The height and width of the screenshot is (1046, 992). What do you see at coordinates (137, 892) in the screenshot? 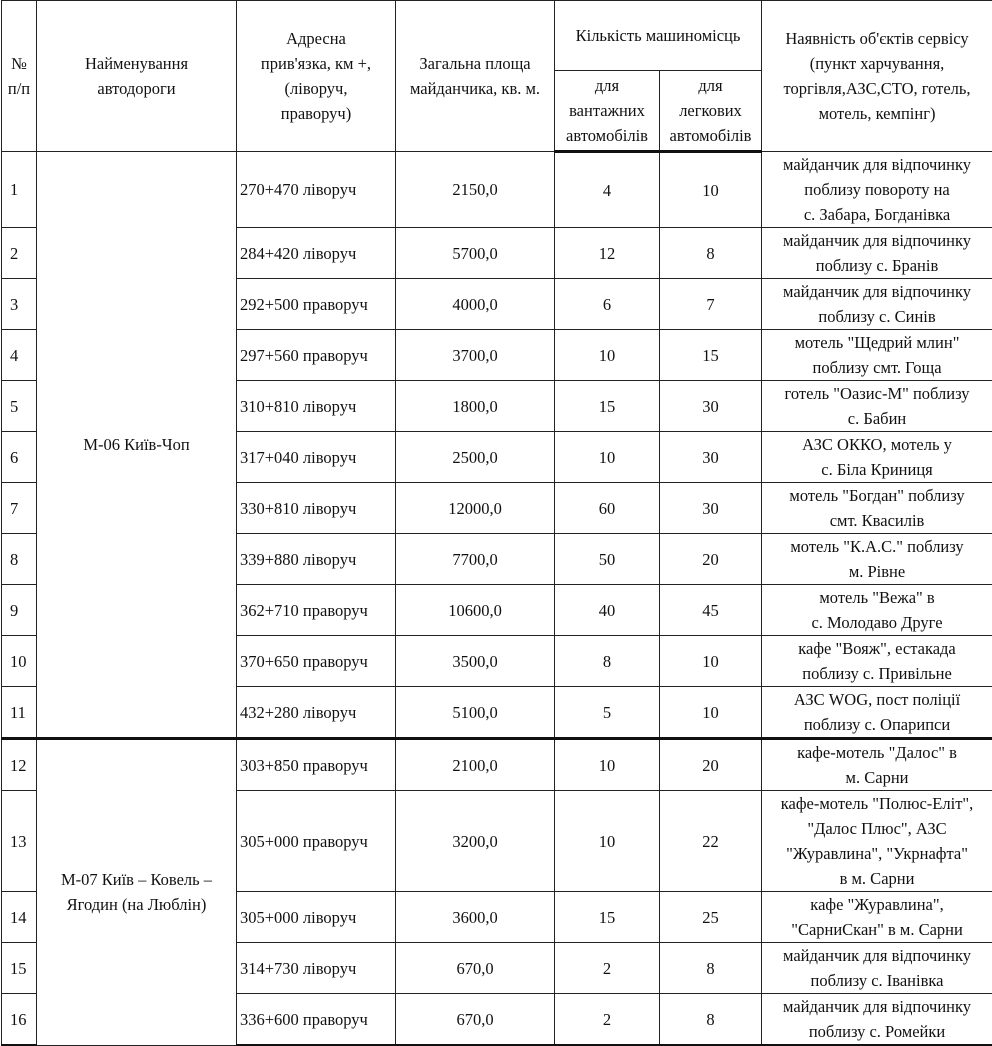
I see `road-name: М-07 Київ – Ковель – Ягодин (на Люблін)` at bounding box center [137, 892].